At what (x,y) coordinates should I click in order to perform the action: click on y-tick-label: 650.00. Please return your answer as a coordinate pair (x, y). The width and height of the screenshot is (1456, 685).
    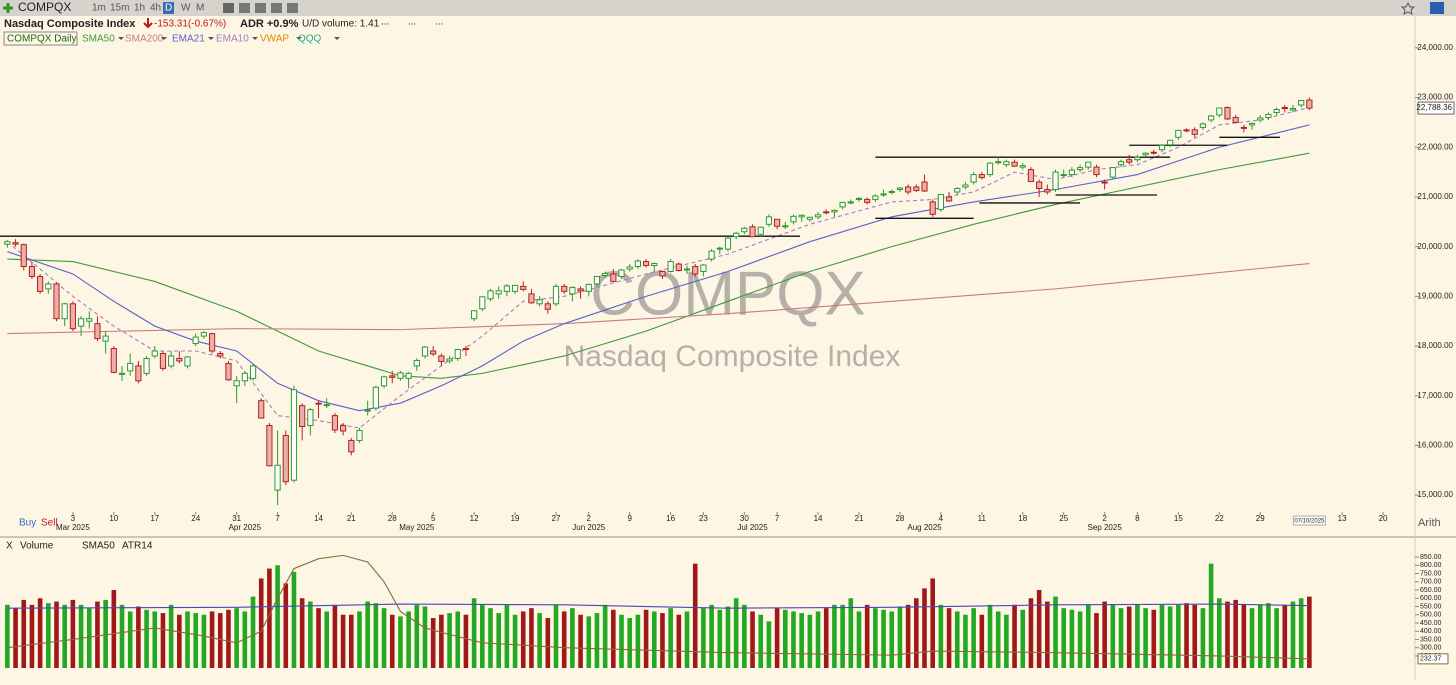
    Looking at the image, I should click on (1431, 590).